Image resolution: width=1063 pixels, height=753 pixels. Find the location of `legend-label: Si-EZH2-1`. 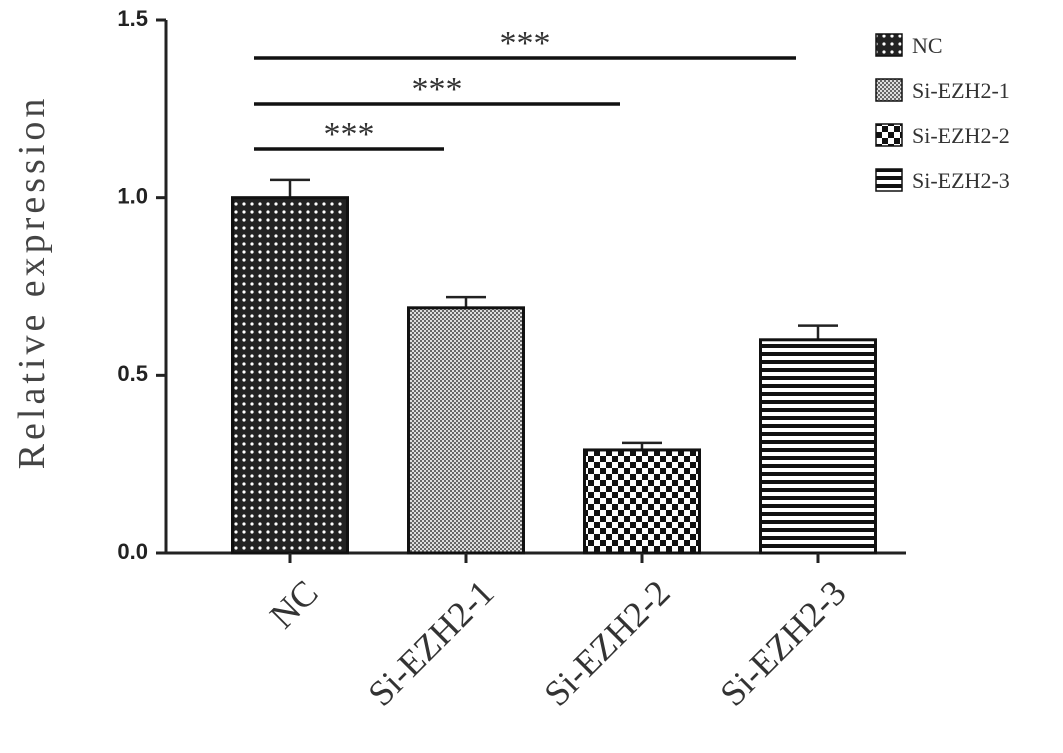

legend-label: Si-EZH2-1 is located at coordinates (961, 90).